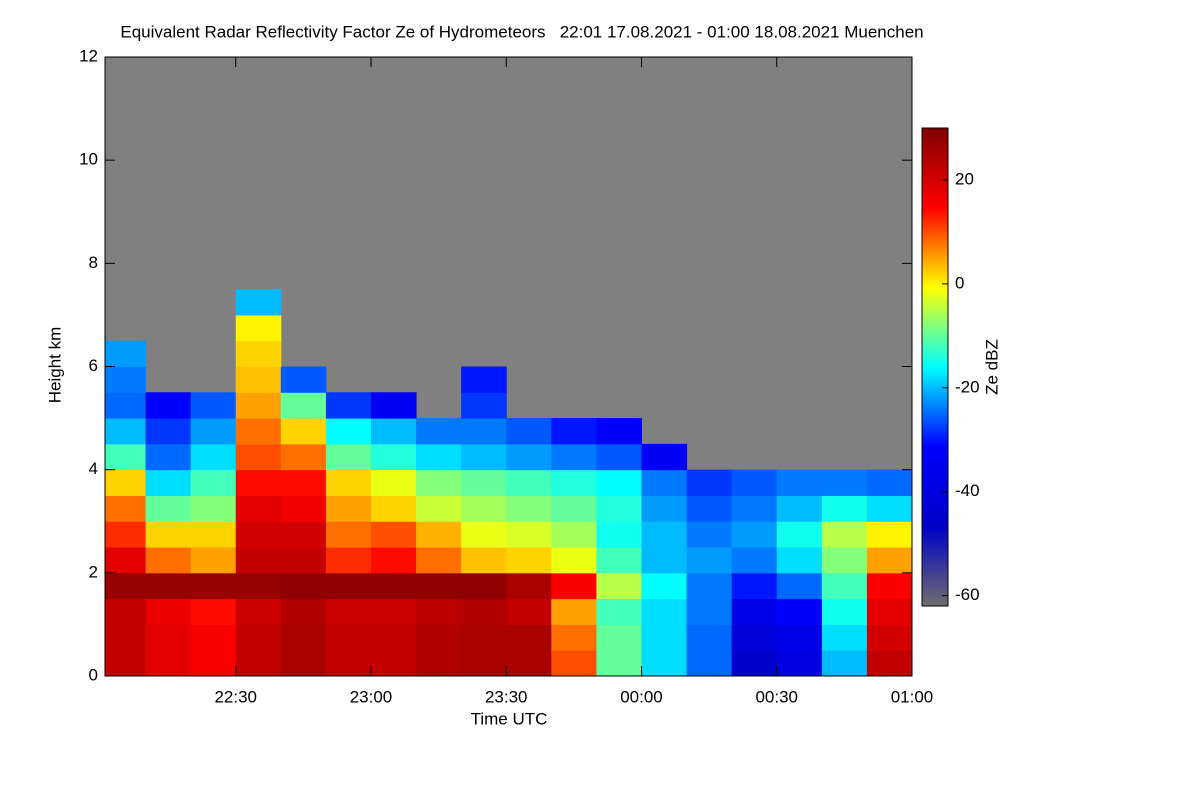  What do you see at coordinates (88, 55) in the screenshot?
I see `y-tick-label: 12` at bounding box center [88, 55].